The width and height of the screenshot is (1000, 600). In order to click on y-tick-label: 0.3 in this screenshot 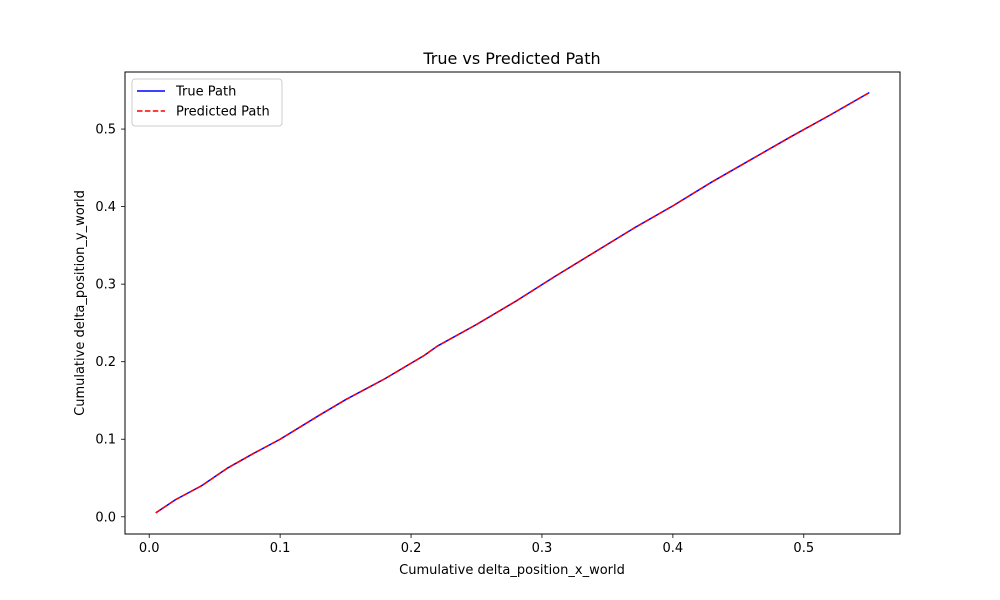, I will do `click(105, 285)`.